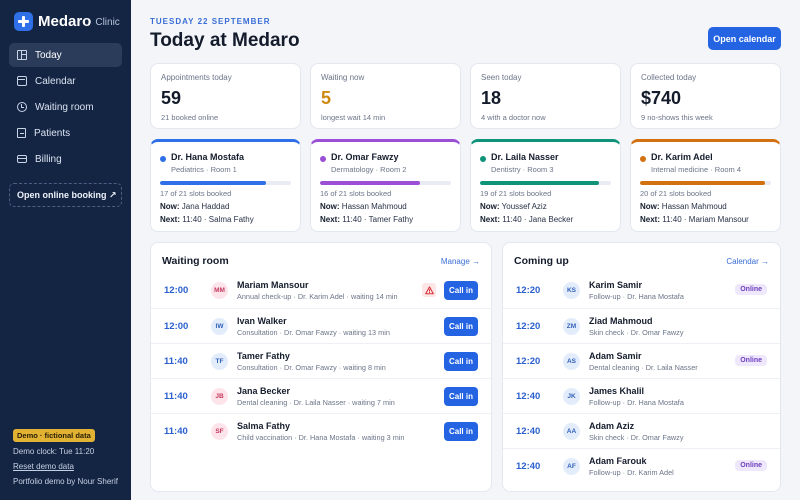 Image resolution: width=800 pixels, height=500 pixels. What do you see at coordinates (65, 55) in the screenshot?
I see `sidebar-item-today: Today` at bounding box center [65, 55].